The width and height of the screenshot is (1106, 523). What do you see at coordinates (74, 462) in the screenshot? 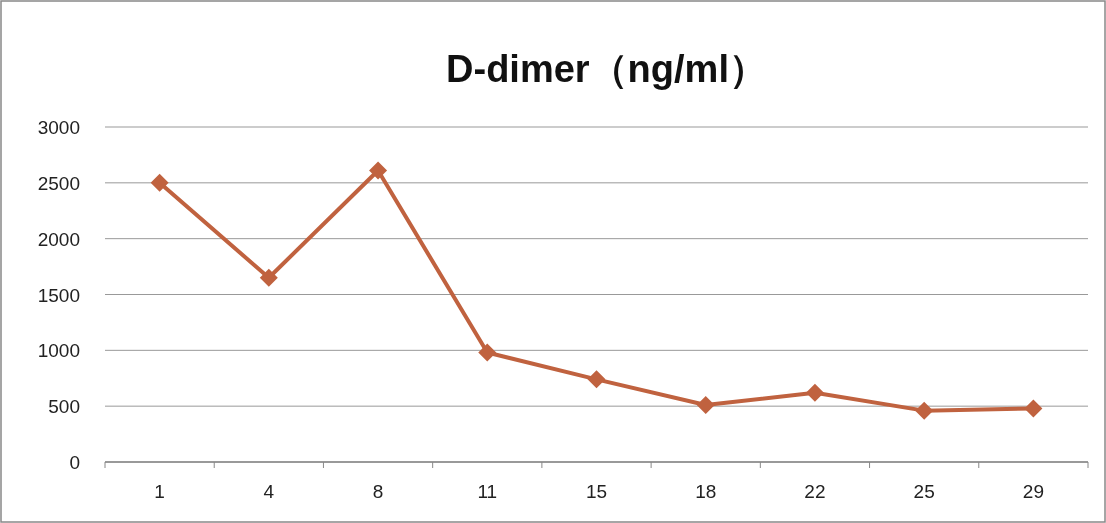
I see `y-tick-label: 0` at bounding box center [74, 462].